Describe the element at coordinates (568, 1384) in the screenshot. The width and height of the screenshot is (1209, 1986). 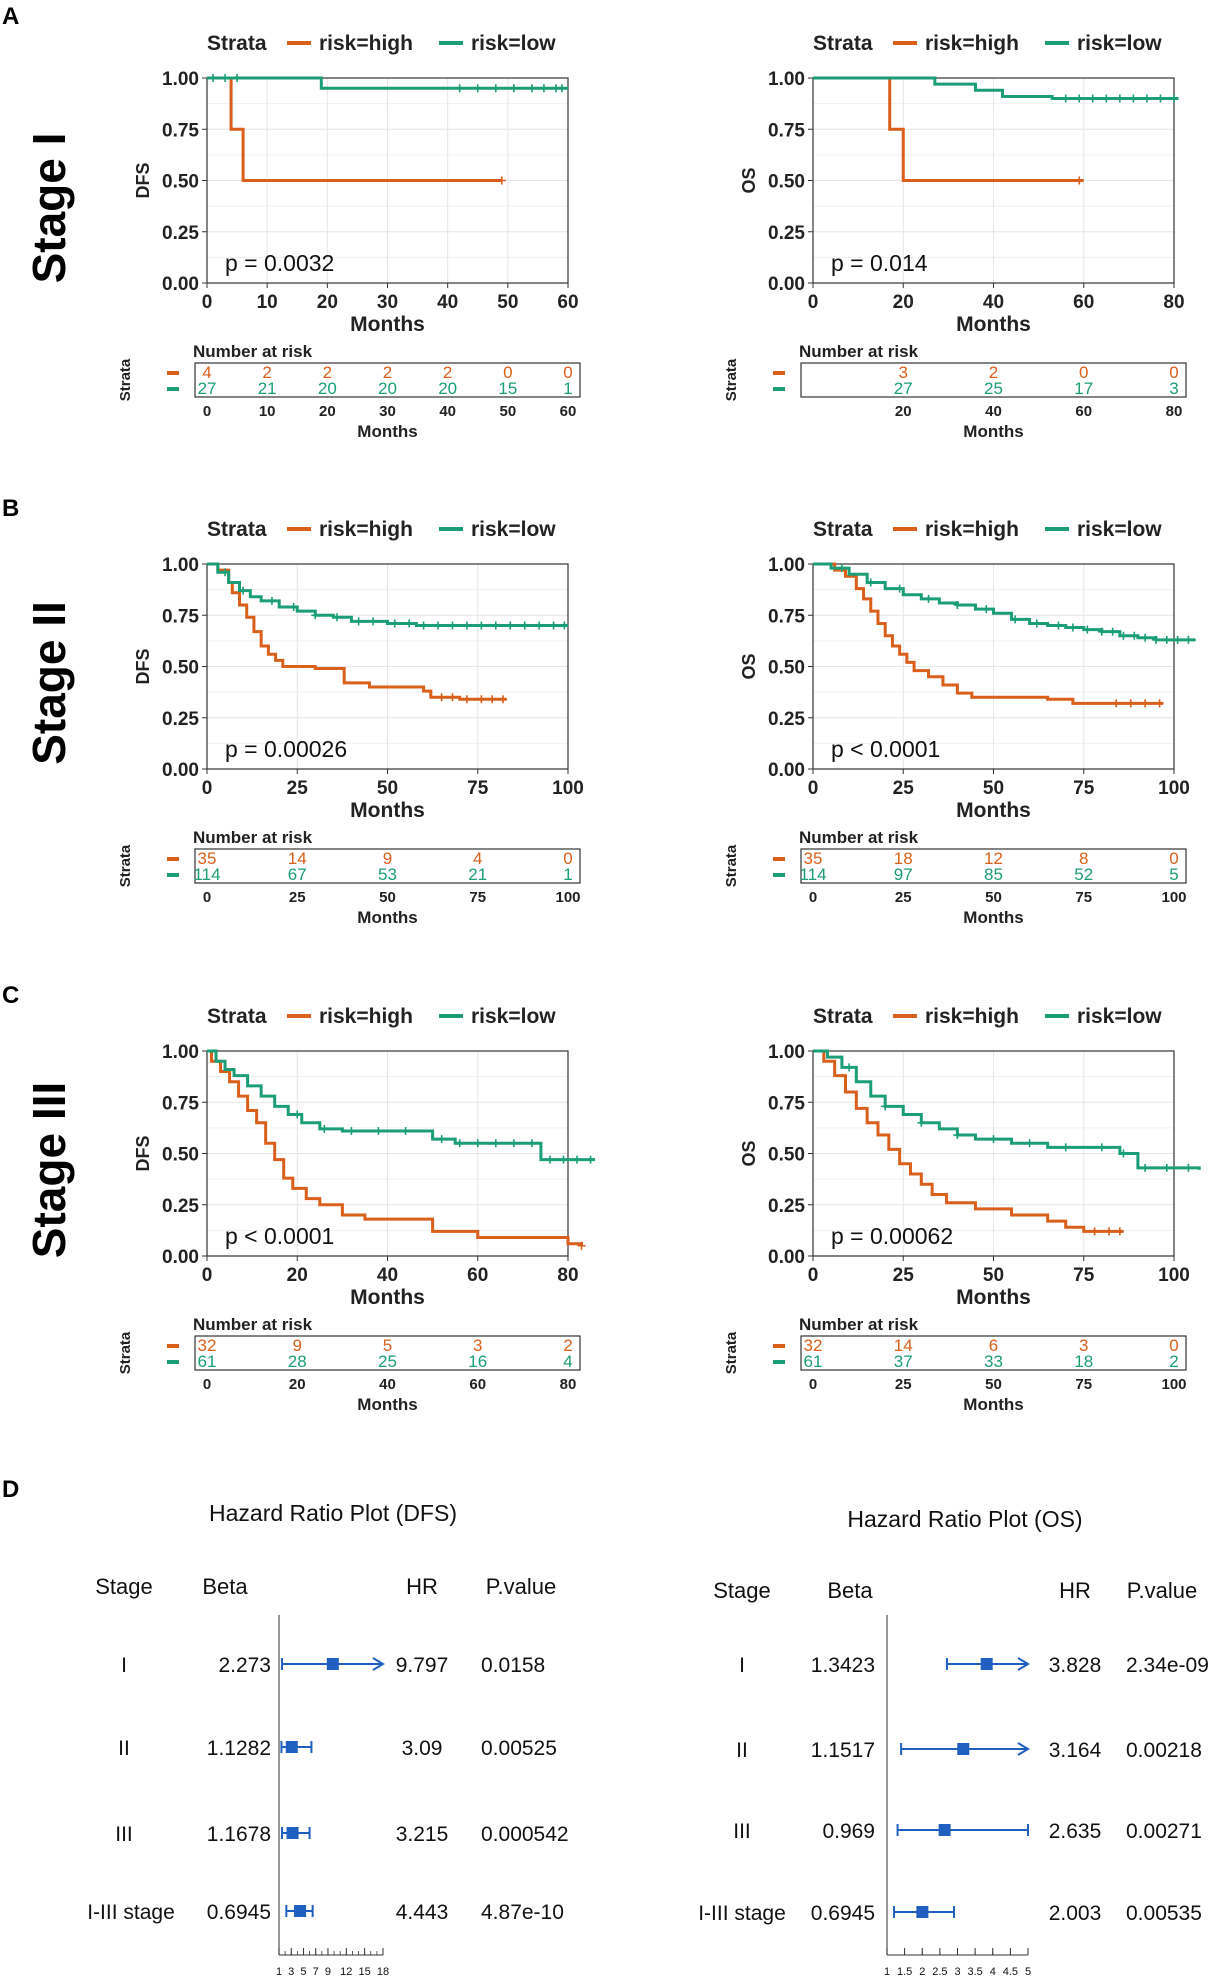
I see `risk-x-tick-label: 80` at that location.